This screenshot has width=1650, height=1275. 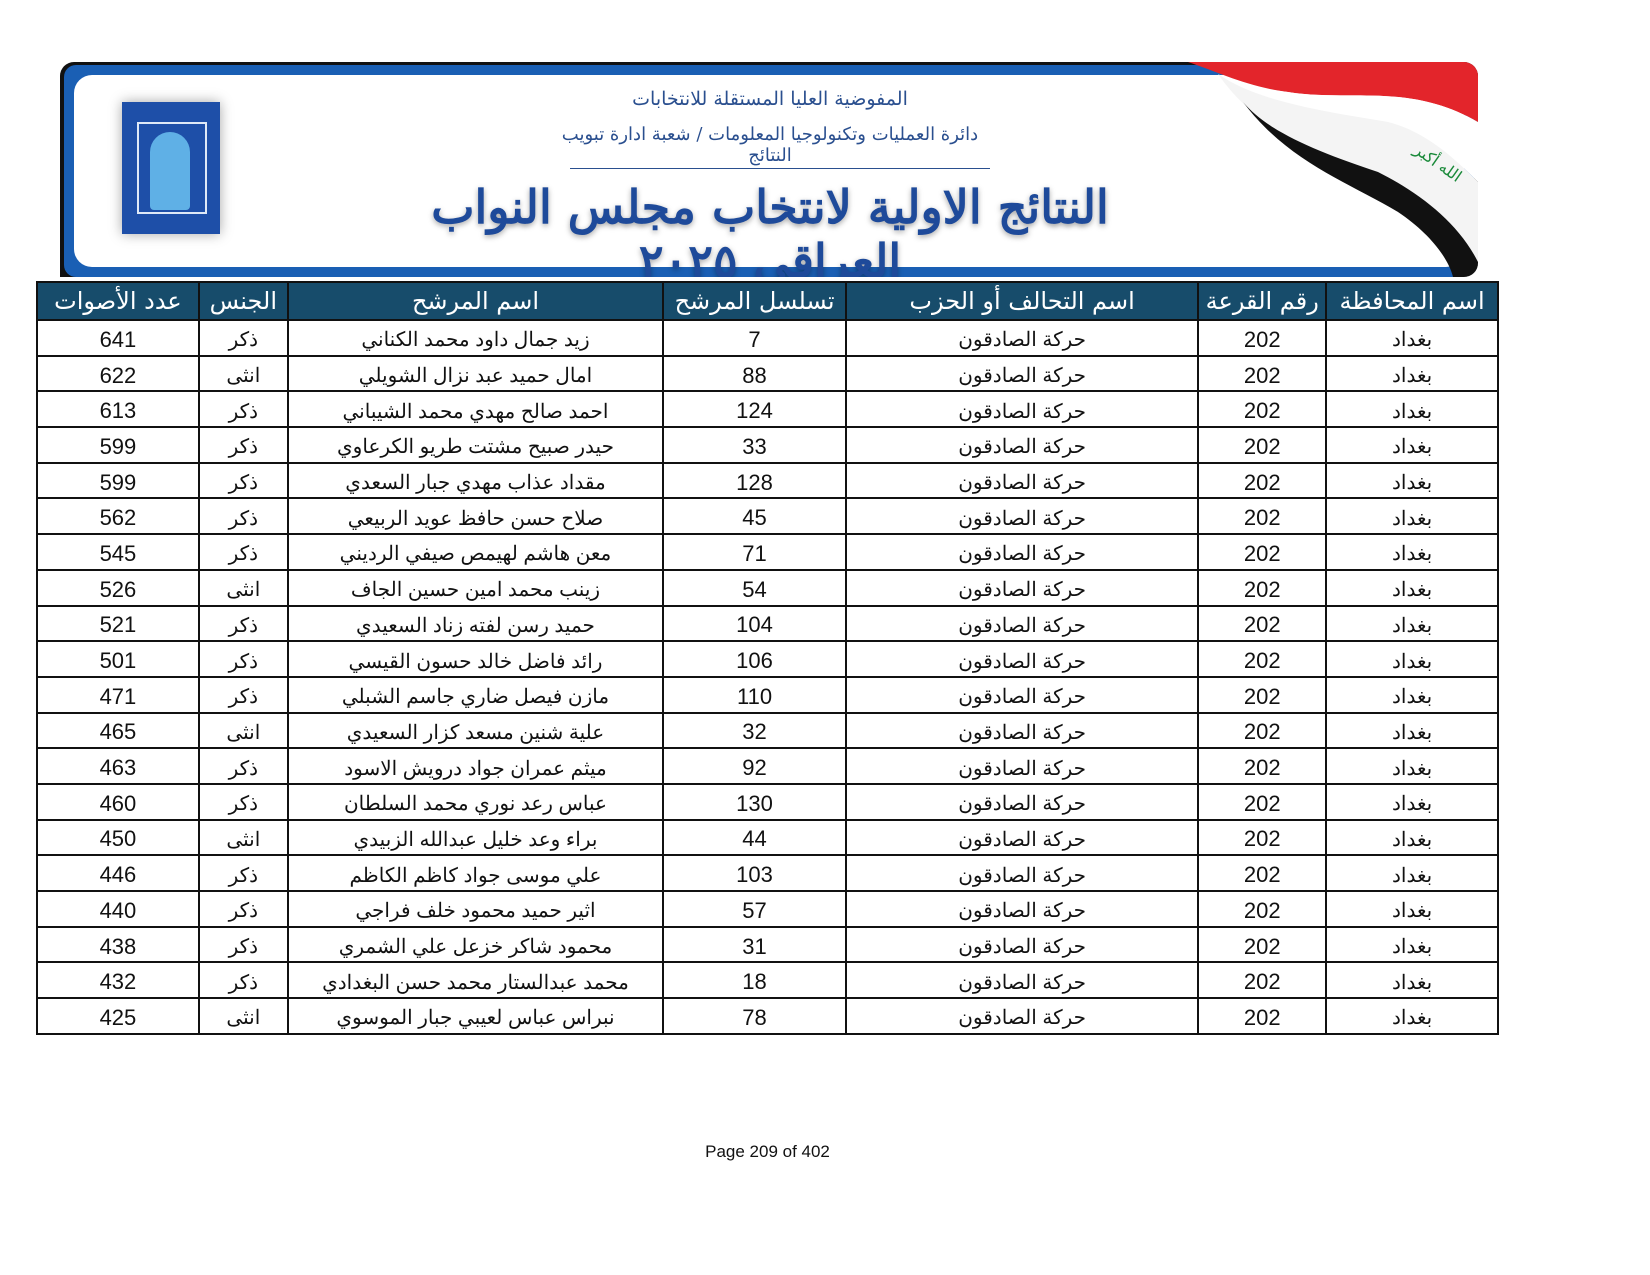 What do you see at coordinates (754, 552) in the screenshot?
I see `cell-candidate-sequence: 71` at bounding box center [754, 552].